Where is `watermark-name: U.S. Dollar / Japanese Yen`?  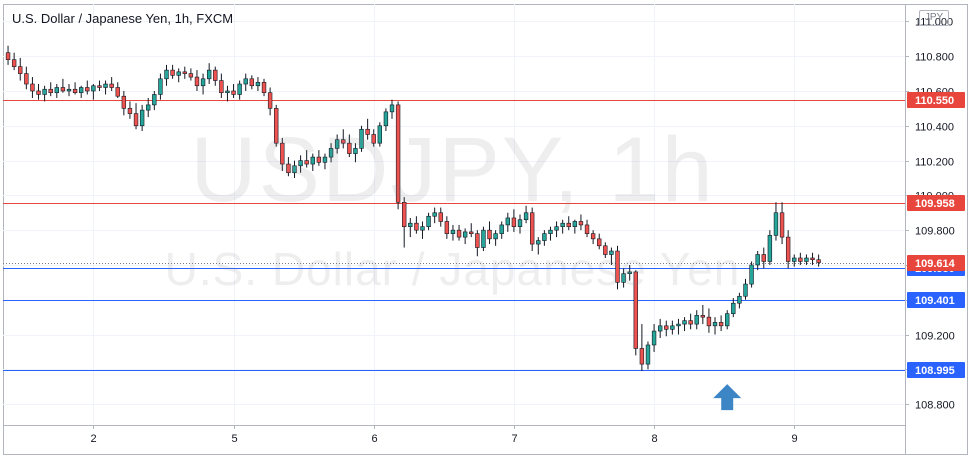
watermark-name: U.S. Dollar / Japanese Yen is located at coordinates (452, 269).